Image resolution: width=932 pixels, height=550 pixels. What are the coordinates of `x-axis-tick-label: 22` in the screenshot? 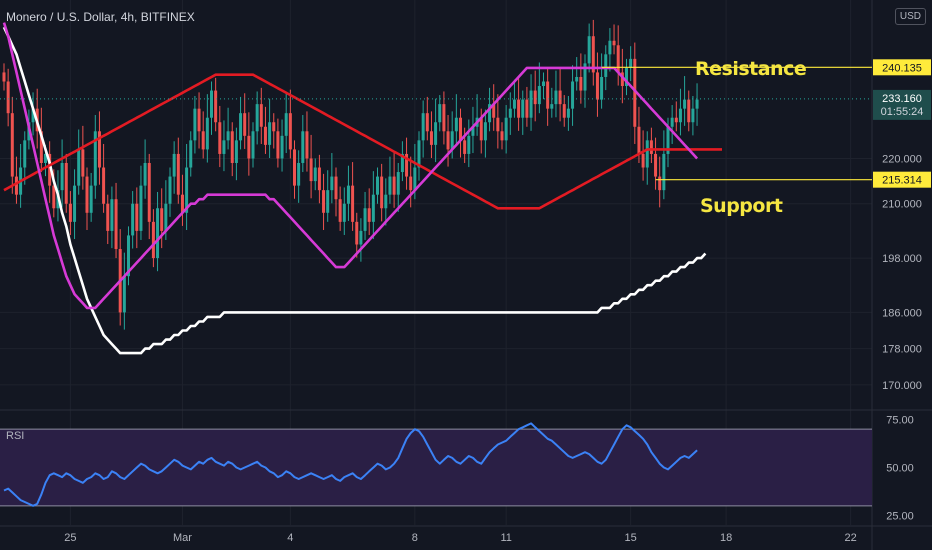 It's located at (850, 538).